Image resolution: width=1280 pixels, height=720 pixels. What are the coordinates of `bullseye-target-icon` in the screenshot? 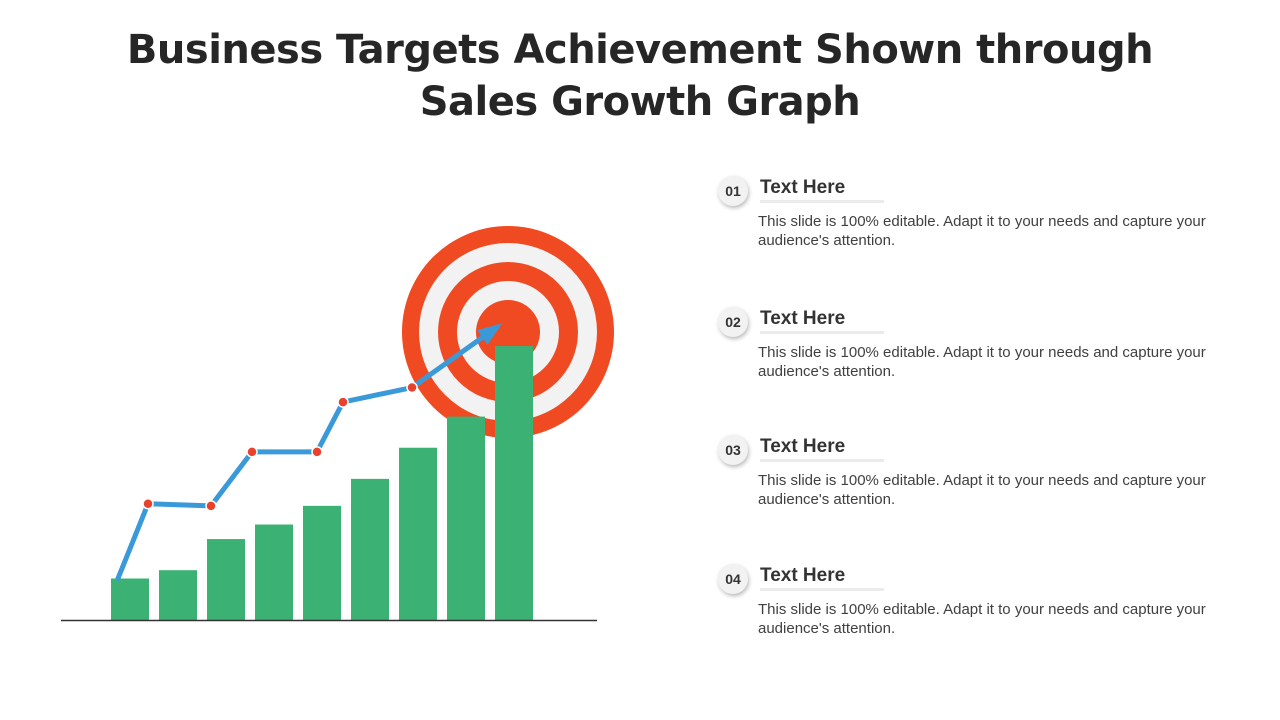 It's located at (508, 332).